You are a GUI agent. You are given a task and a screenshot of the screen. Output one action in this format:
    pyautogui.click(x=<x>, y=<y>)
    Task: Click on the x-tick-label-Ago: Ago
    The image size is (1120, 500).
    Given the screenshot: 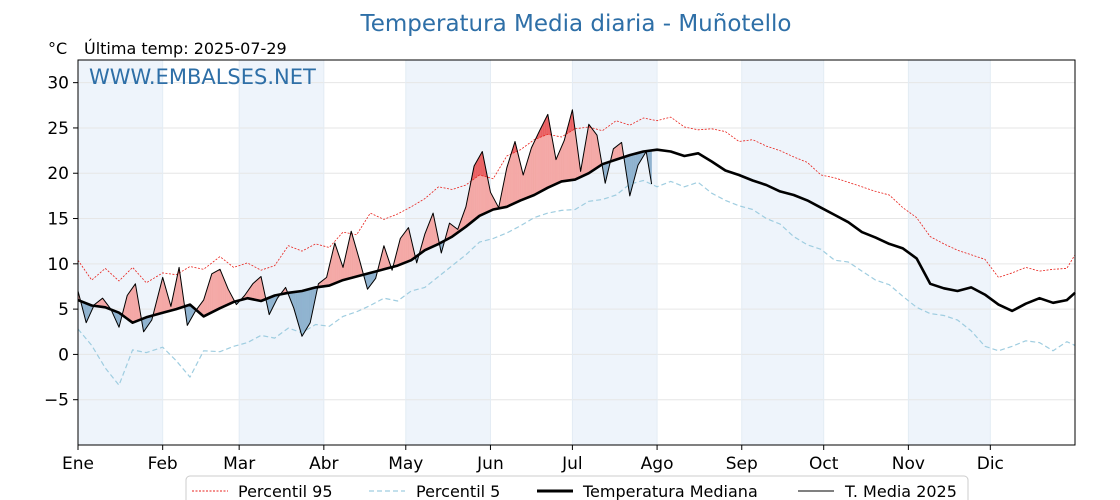 What is the action you would take?
    pyautogui.click(x=657, y=464)
    